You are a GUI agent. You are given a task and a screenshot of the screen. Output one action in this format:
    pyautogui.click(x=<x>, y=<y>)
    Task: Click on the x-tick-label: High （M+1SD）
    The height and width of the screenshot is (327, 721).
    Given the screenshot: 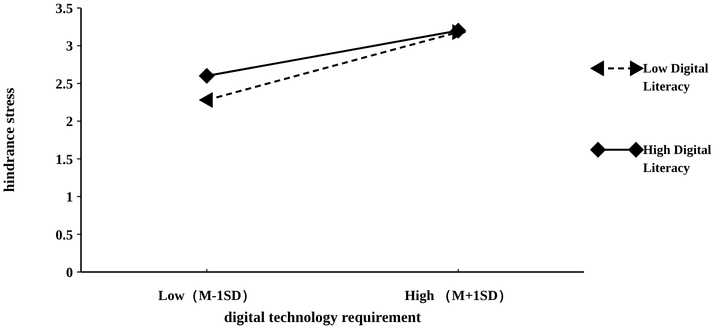 What is the action you would take?
    pyautogui.click(x=458, y=296)
    